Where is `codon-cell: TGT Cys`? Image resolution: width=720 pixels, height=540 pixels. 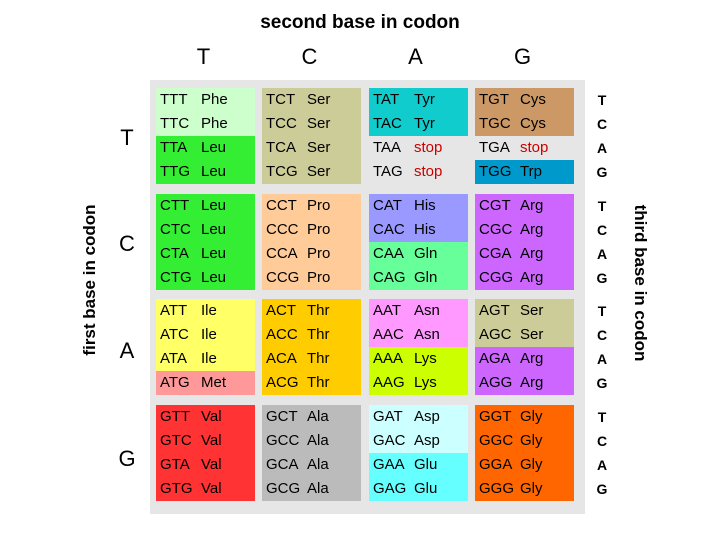 codon-cell: TGT Cys is located at coordinates (524, 100).